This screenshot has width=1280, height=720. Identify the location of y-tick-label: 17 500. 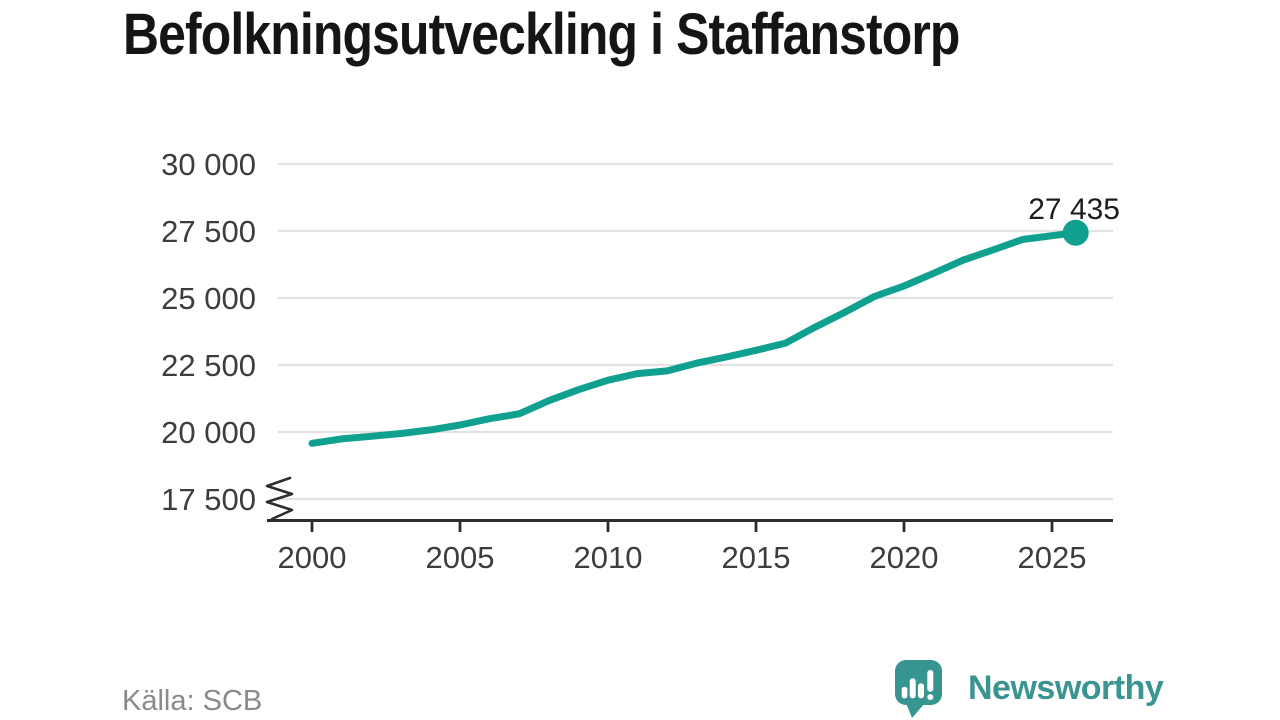
(208, 499).